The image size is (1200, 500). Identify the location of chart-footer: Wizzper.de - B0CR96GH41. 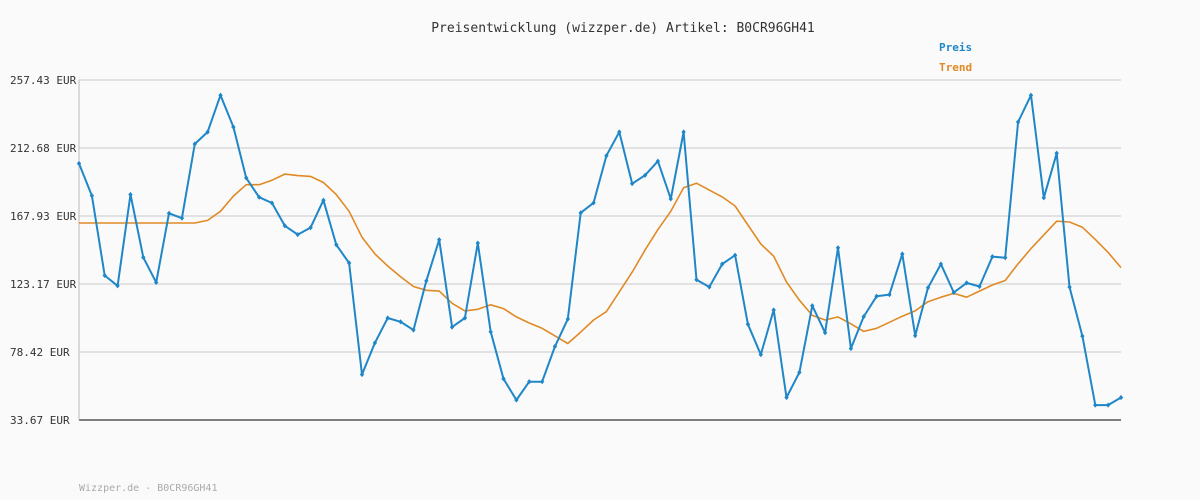
(148, 488).